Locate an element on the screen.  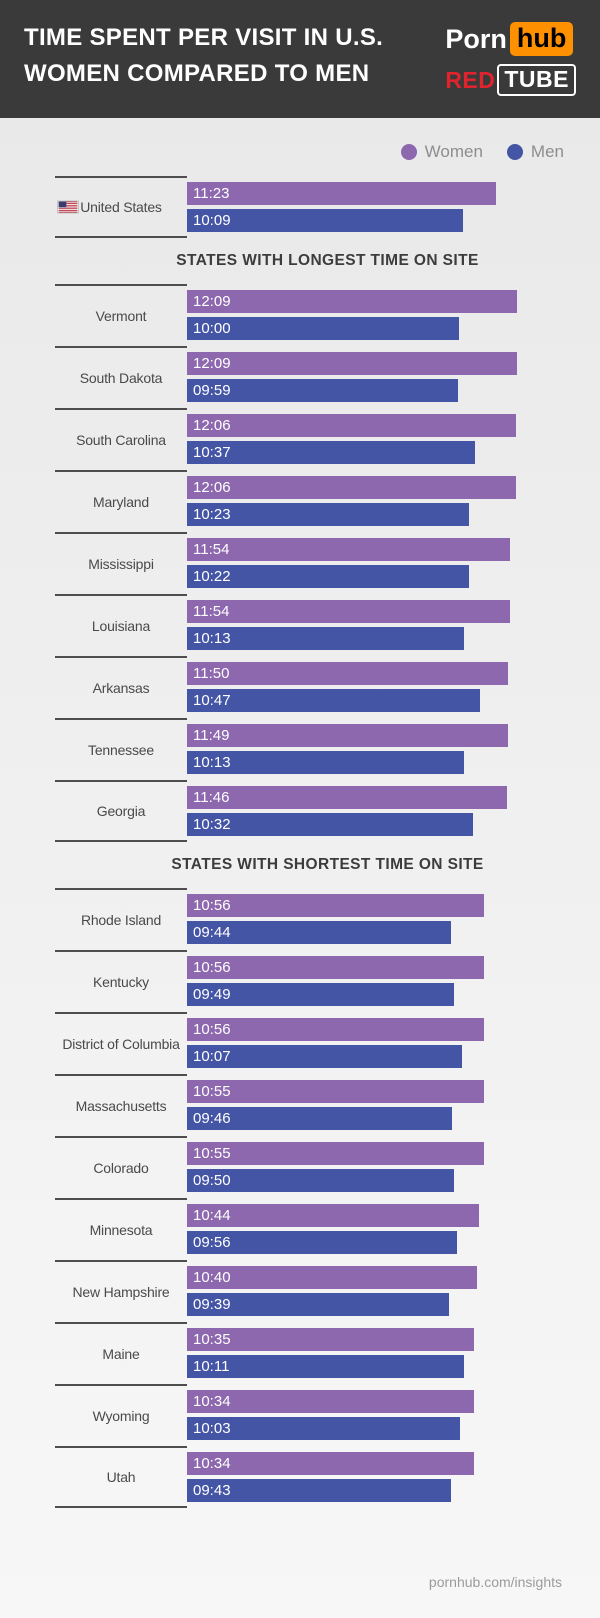
state-name: Wyoming is located at coordinates (121, 1416).